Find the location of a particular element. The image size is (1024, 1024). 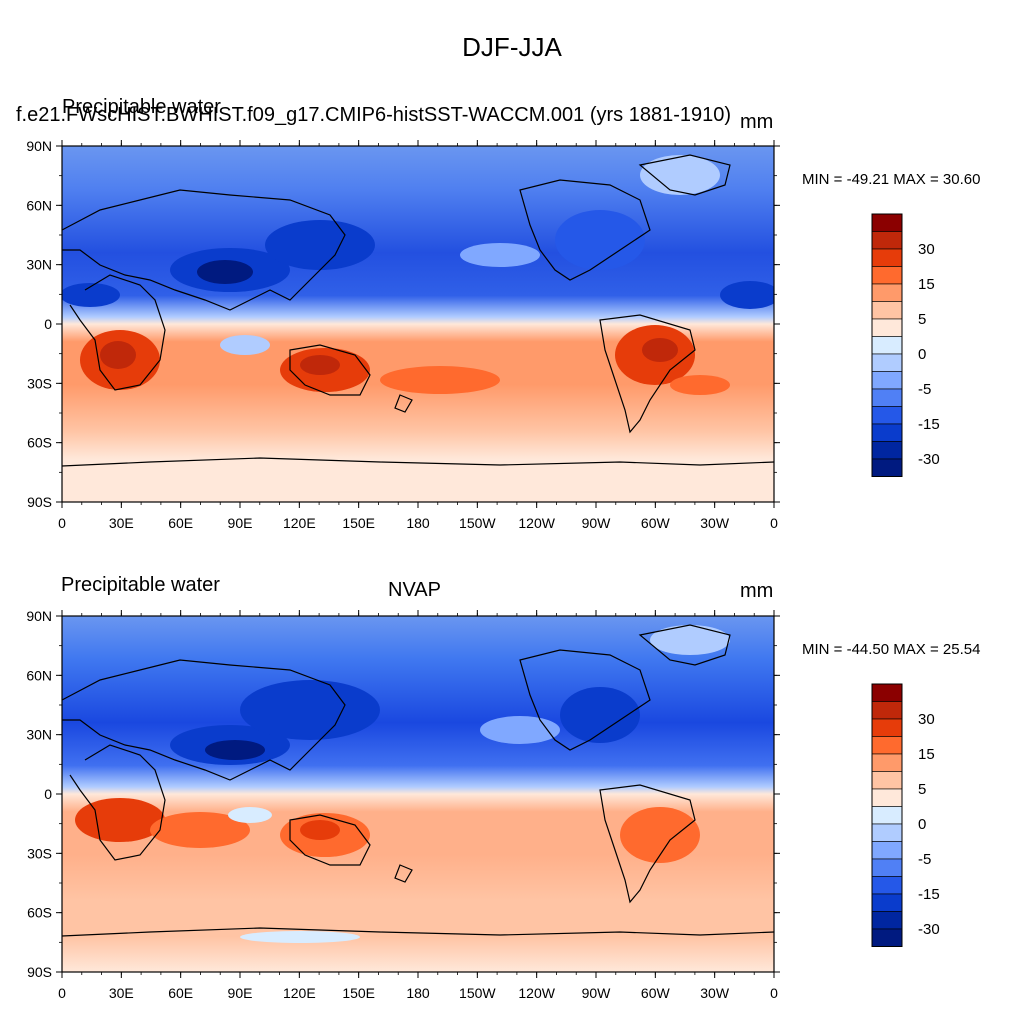

panel2-stats: MIN = -44.50 MAX = 25.54 is located at coordinates (891, 649).